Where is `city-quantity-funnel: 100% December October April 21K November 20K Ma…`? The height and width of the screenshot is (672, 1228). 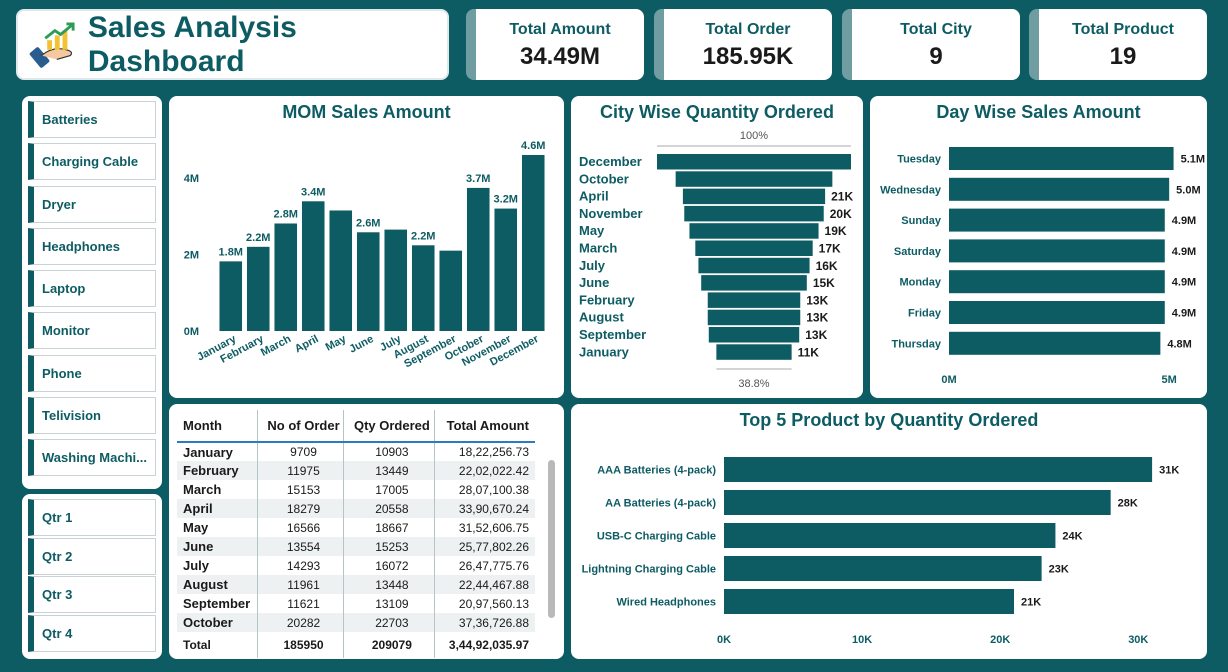
city-quantity-funnel: 100% December October April 21K November 20K Ma… is located at coordinates (716, 260).